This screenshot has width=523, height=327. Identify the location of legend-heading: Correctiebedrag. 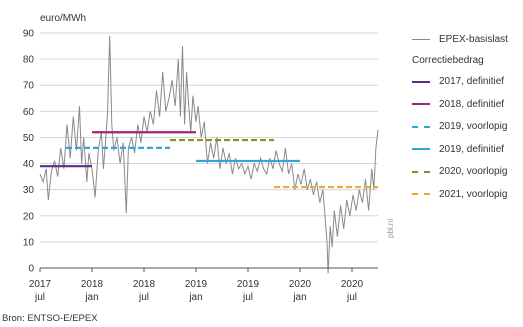
(448, 60).